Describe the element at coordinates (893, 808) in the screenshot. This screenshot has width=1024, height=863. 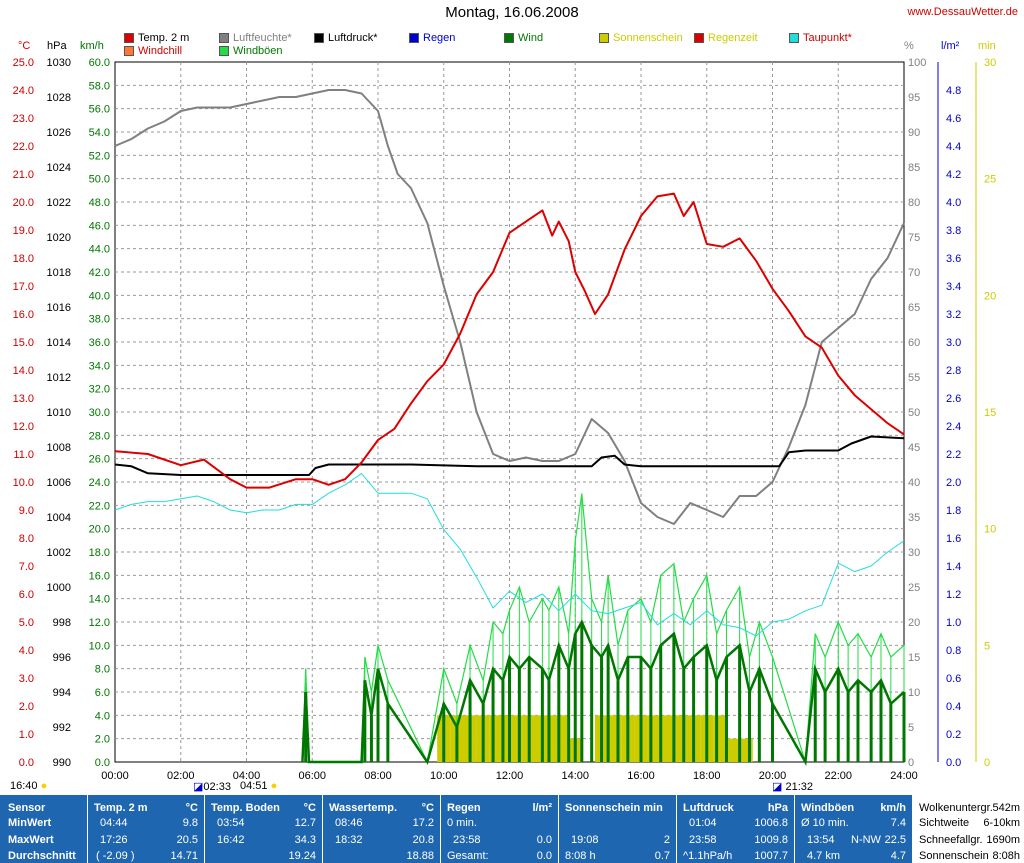
I see `summary-unit: km/h` at that location.